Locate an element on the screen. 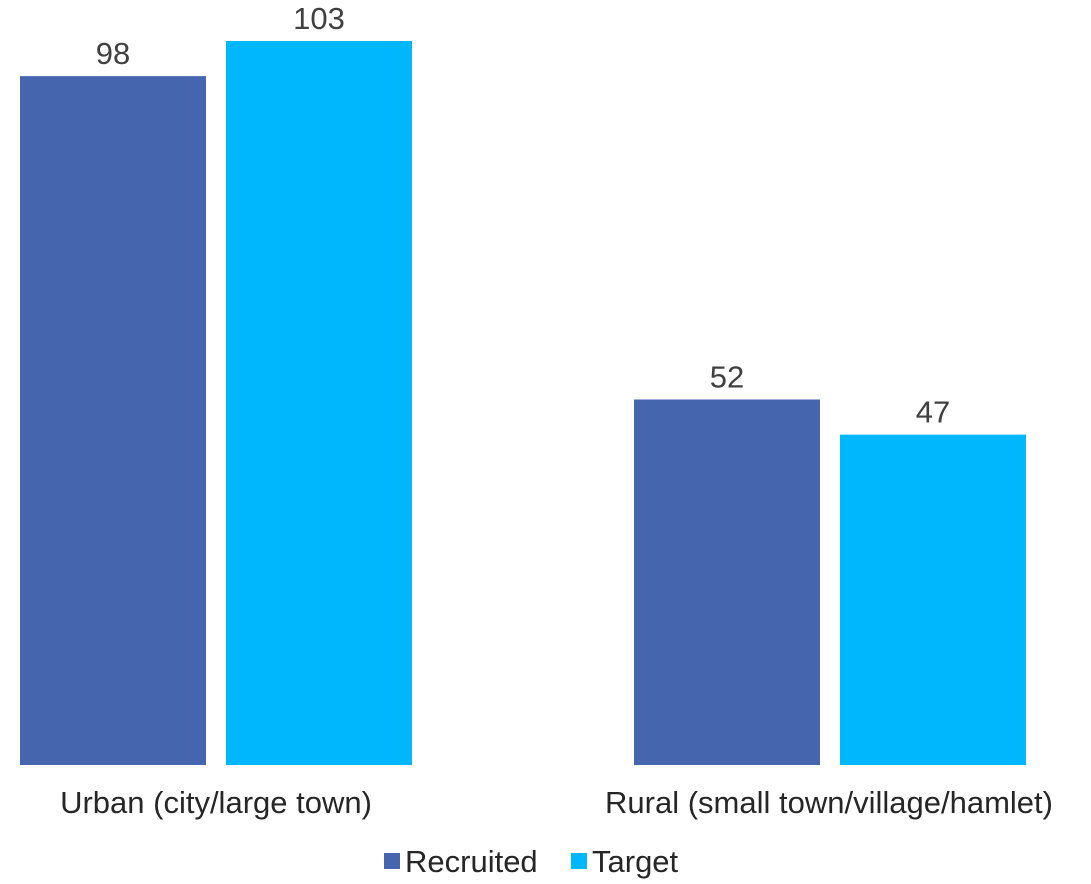  category-label-rural: Rural (small town/village/hamlet) is located at coordinates (829, 802).